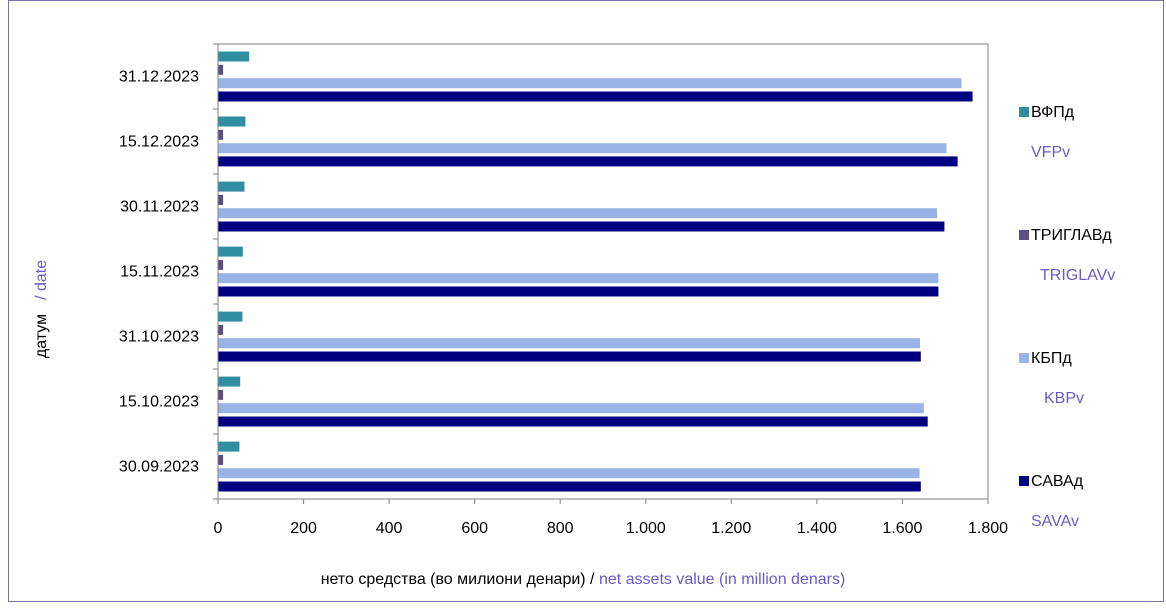 This screenshot has width=1166, height=608. What do you see at coordinates (1024, 358) in the screenshot?
I see `legend-swatch-kbpv` at bounding box center [1024, 358].